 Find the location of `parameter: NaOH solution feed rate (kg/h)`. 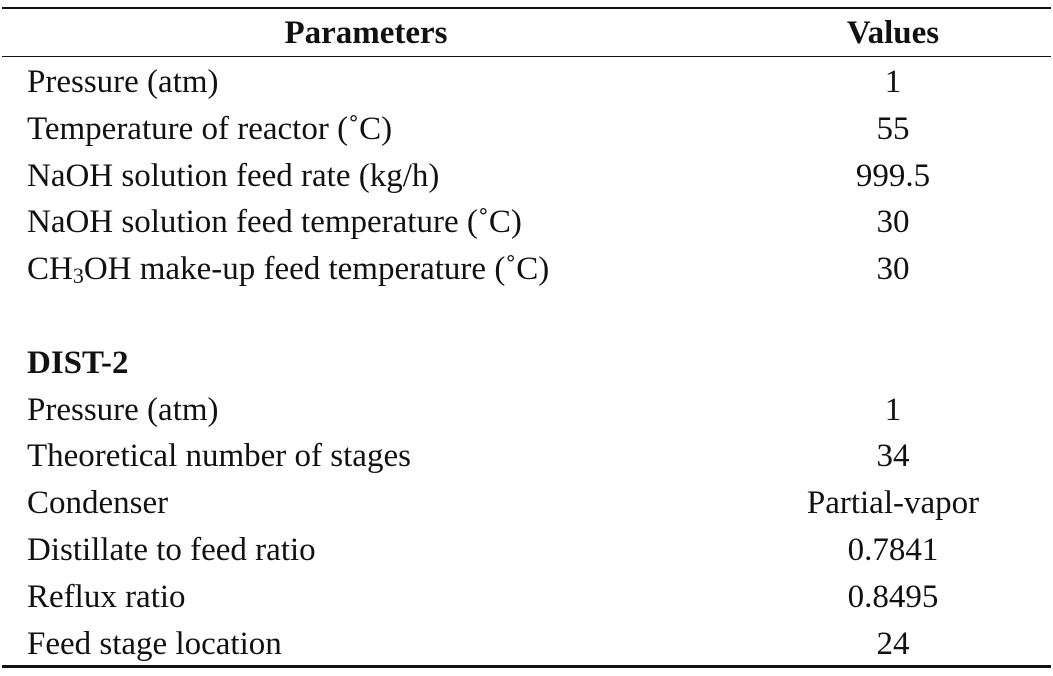

parameter: NaOH solution feed rate (kg/h) is located at coordinates (233, 175).